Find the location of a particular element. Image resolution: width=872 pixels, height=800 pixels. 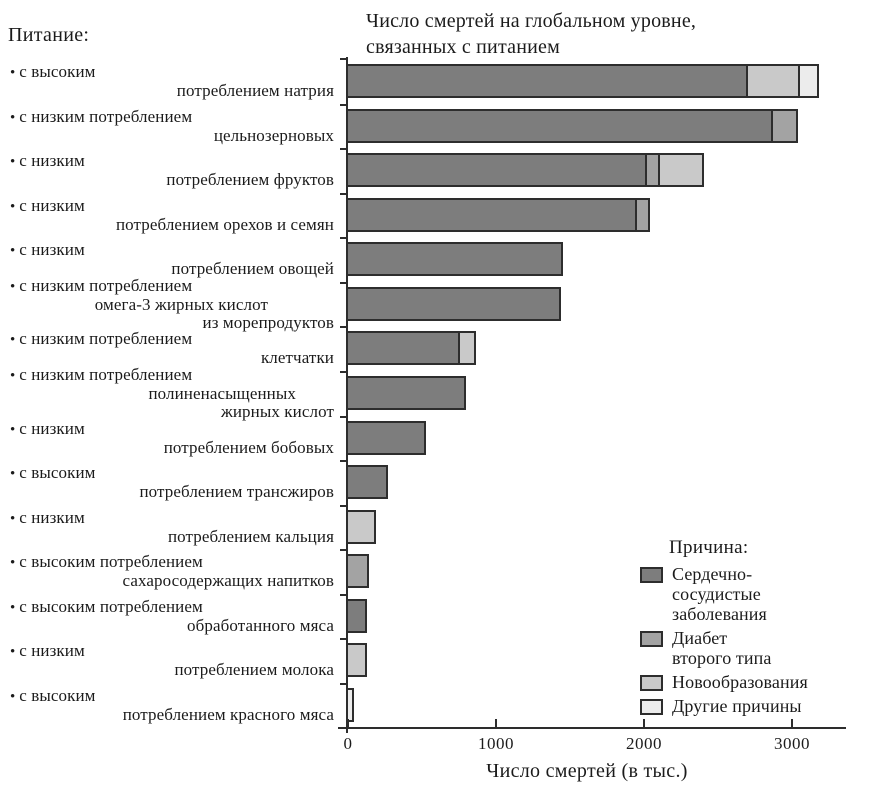

category-label-line: из морепродуктов is located at coordinates (268, 322).